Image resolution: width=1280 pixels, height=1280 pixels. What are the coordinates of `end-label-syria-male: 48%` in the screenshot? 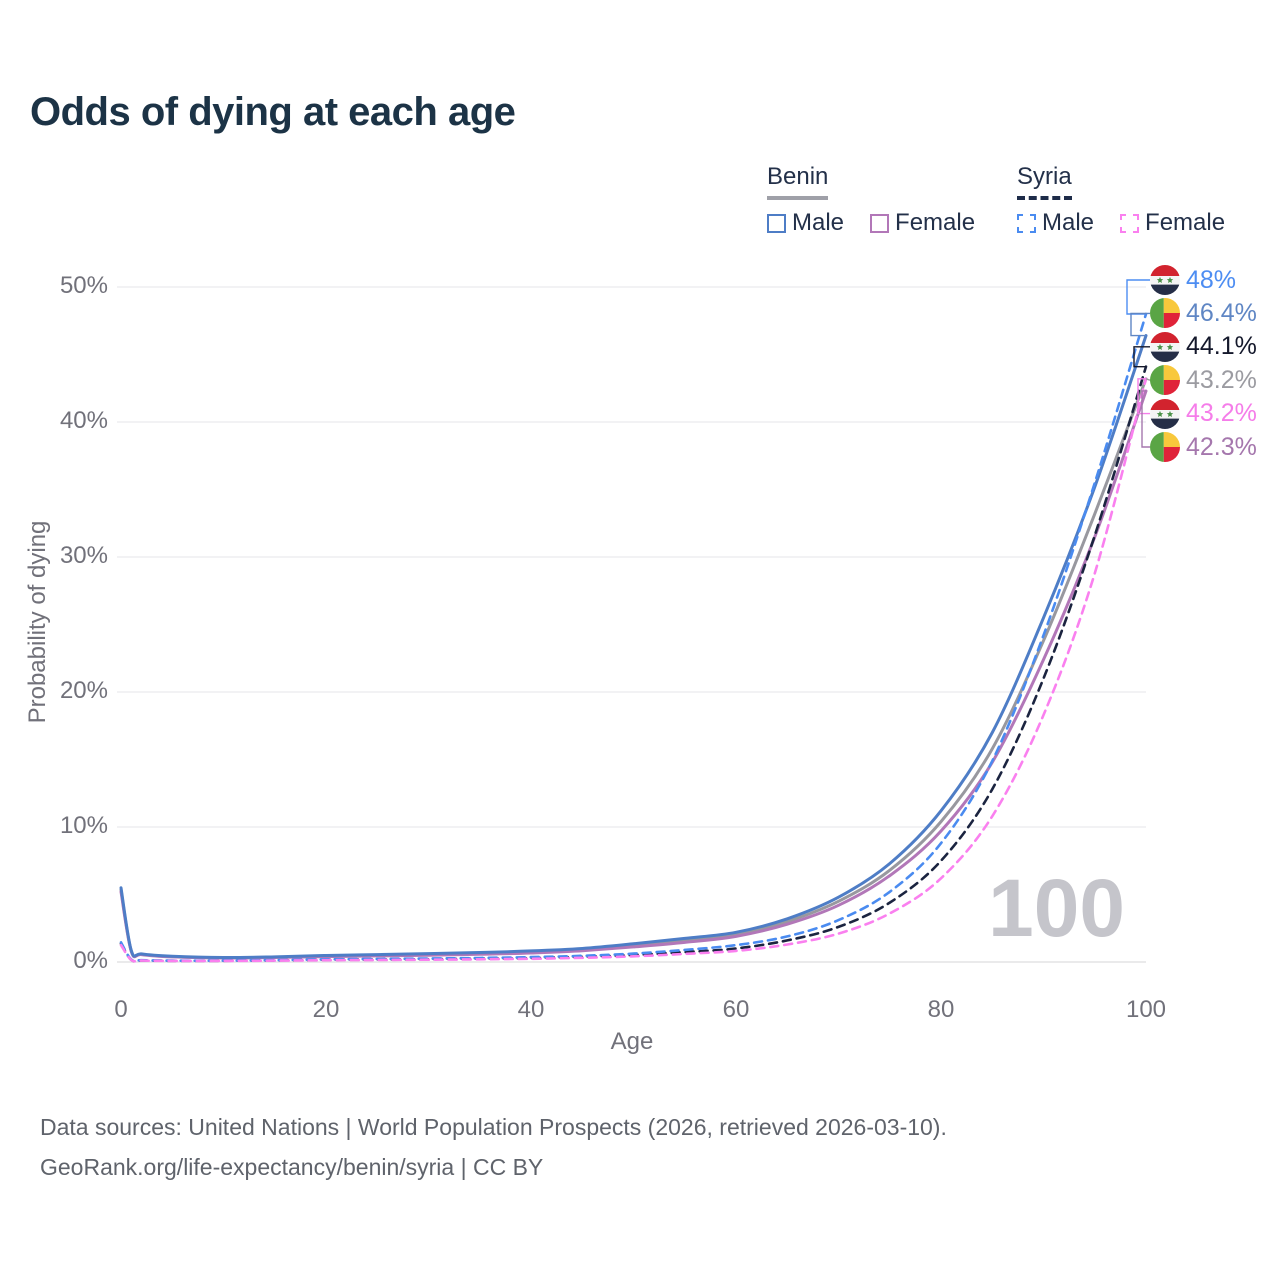 It's located at (1193, 280).